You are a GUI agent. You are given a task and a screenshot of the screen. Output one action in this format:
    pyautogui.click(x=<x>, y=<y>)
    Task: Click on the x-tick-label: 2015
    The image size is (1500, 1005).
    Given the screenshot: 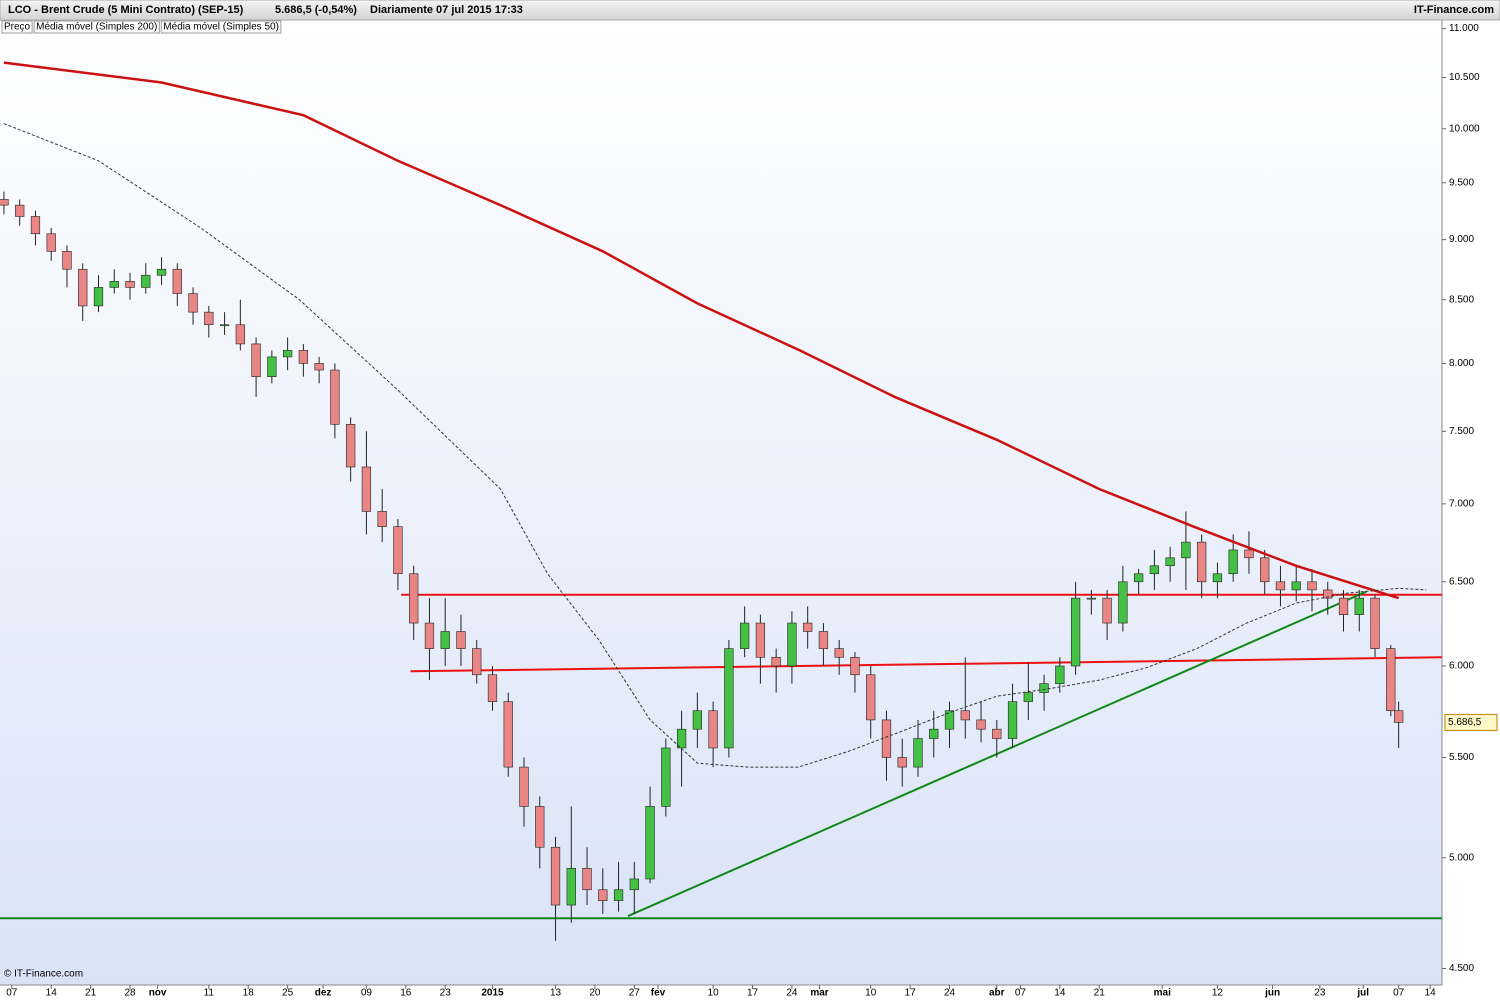 What is the action you would take?
    pyautogui.click(x=492, y=993)
    